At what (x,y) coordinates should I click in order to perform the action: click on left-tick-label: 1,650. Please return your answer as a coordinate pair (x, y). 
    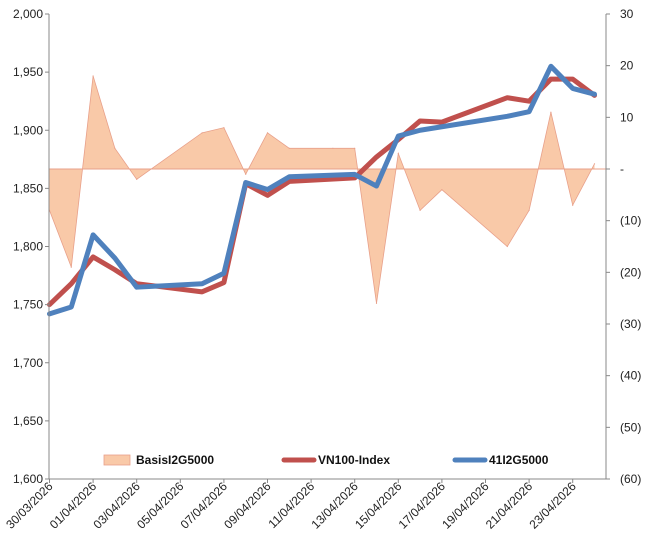
    Looking at the image, I should click on (28, 421).